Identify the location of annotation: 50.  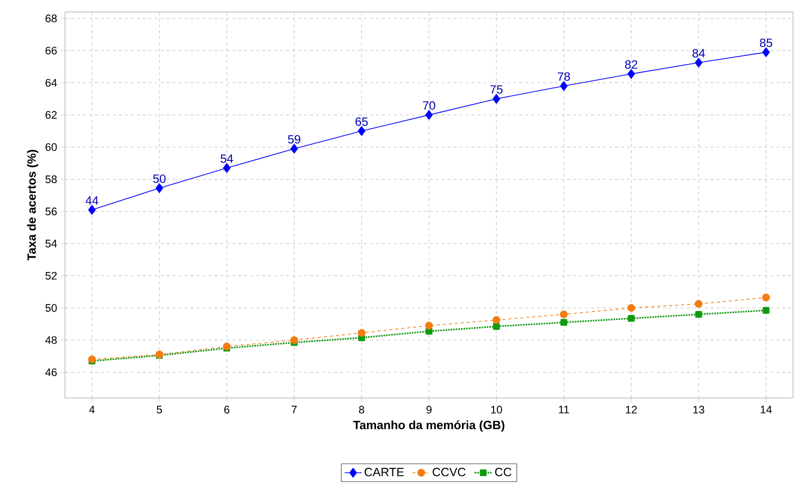
(159, 178).